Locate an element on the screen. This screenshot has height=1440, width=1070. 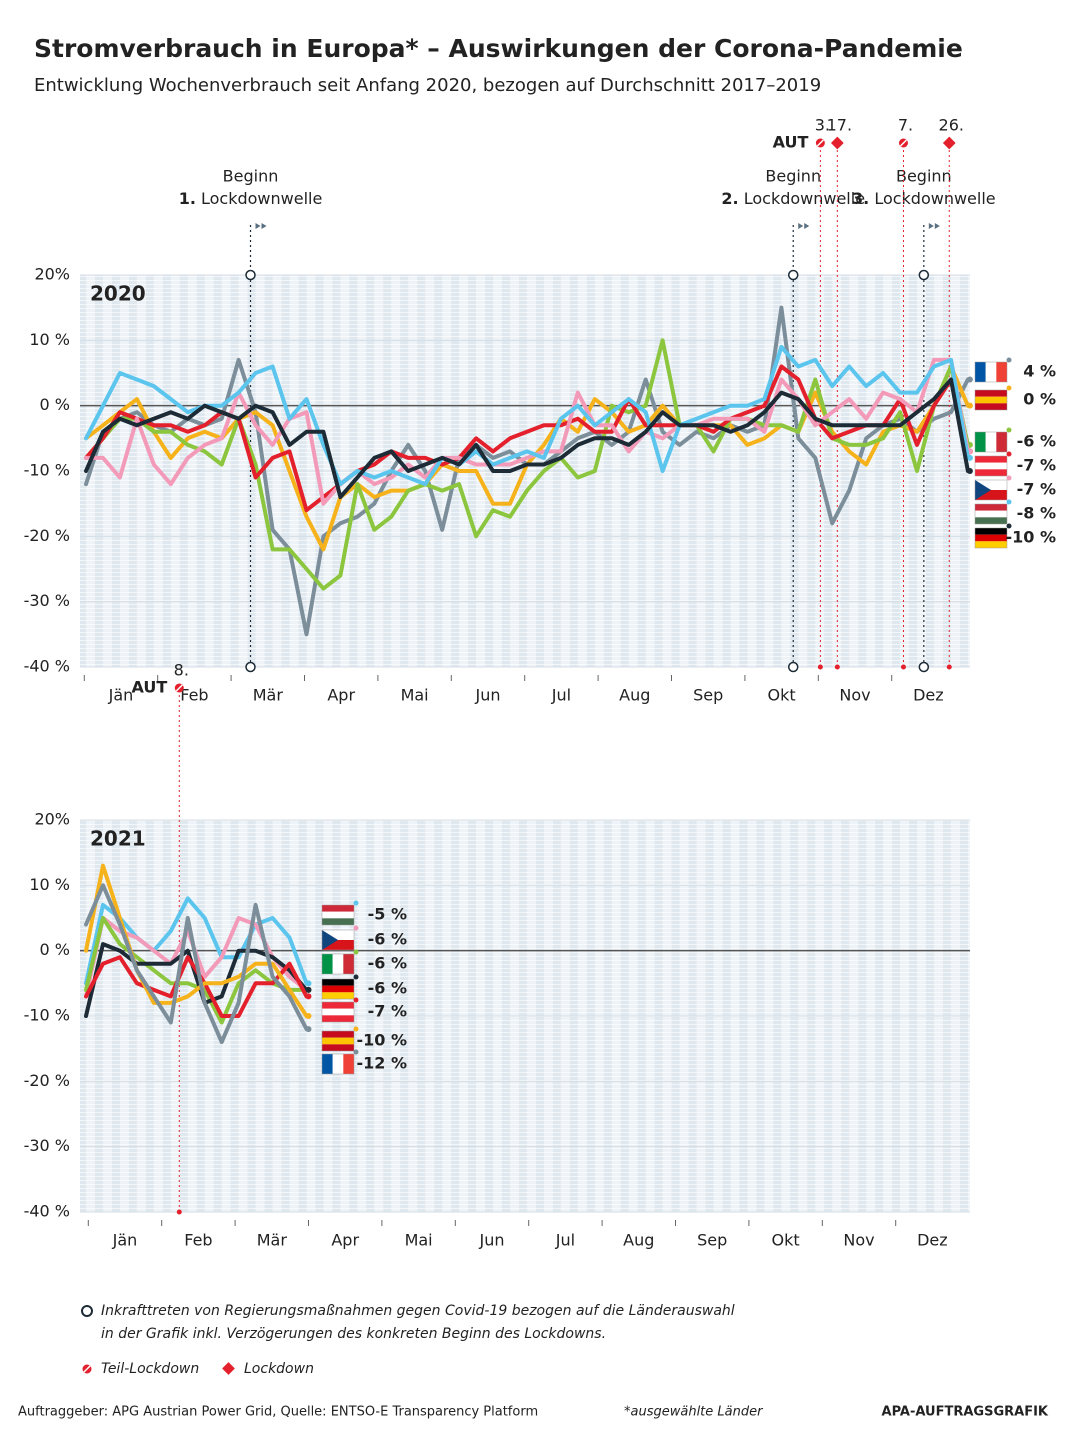
x-tick-label: Jul is located at coordinates (561, 695).